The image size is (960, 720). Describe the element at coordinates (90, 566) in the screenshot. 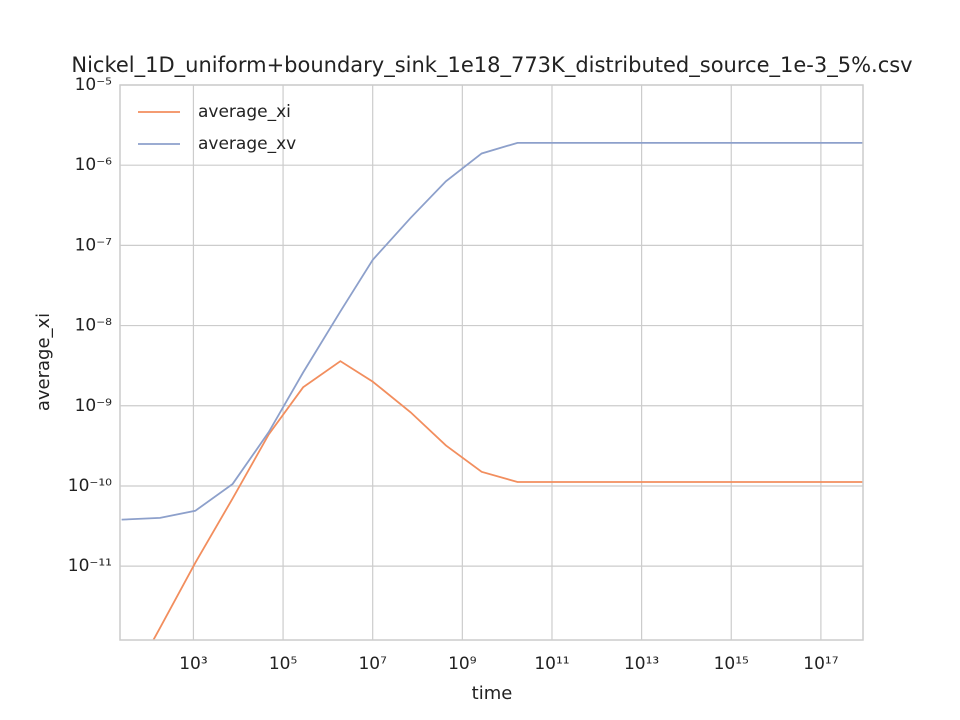

I see `y-tick-label: 10⁻¹¹` at that location.